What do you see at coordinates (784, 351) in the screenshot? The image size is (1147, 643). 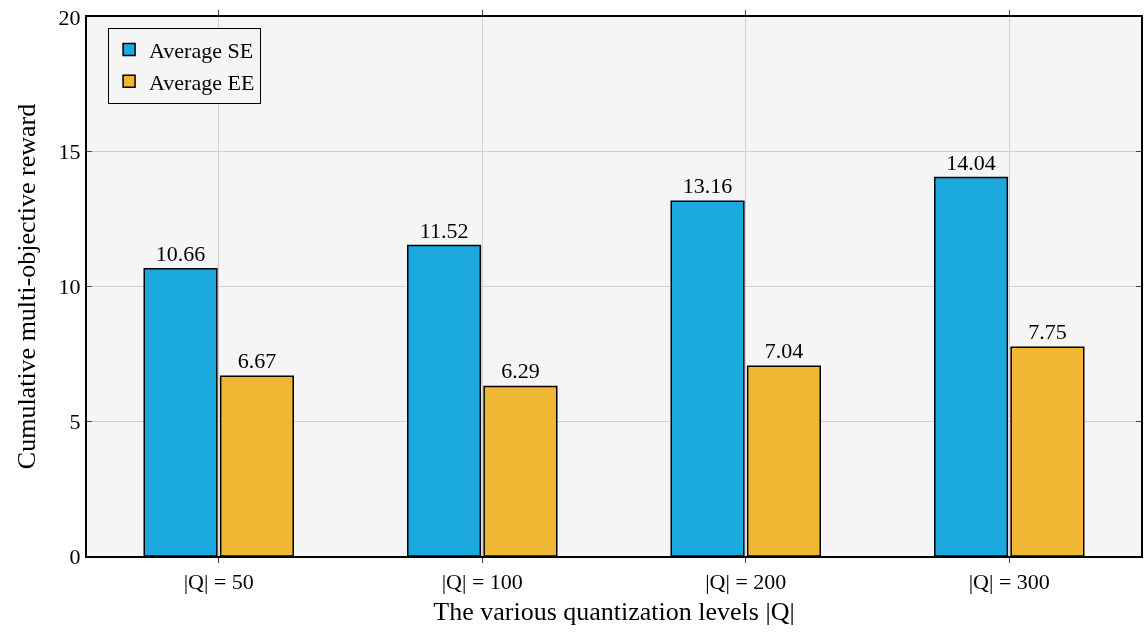 I see `data-label: 7.04` at bounding box center [784, 351].